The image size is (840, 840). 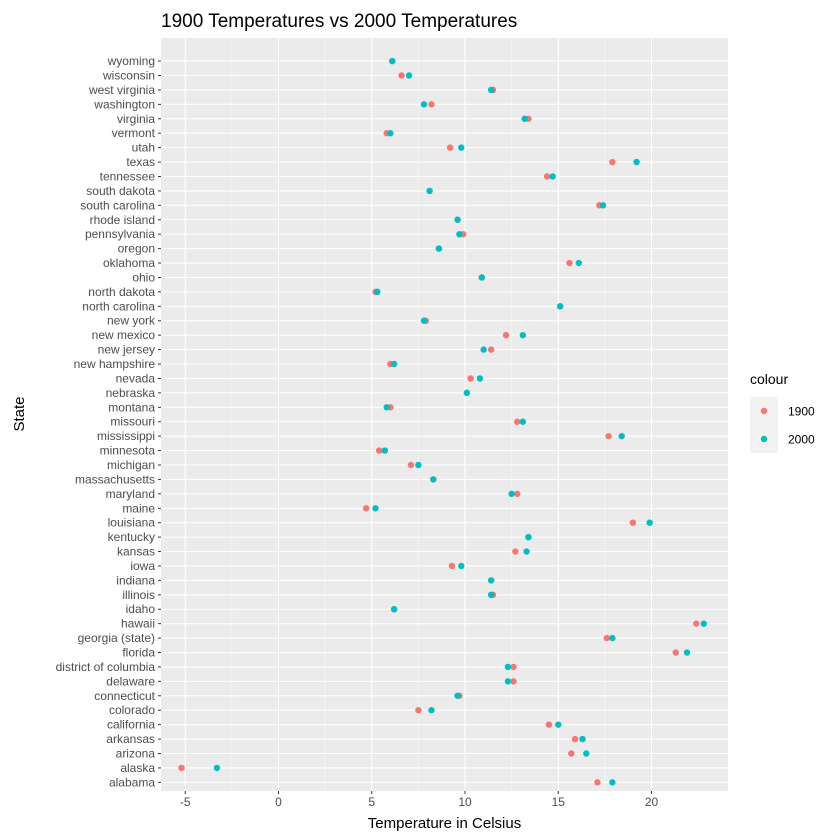 I want to click on x-tick-label: 15, so click(x=559, y=802).